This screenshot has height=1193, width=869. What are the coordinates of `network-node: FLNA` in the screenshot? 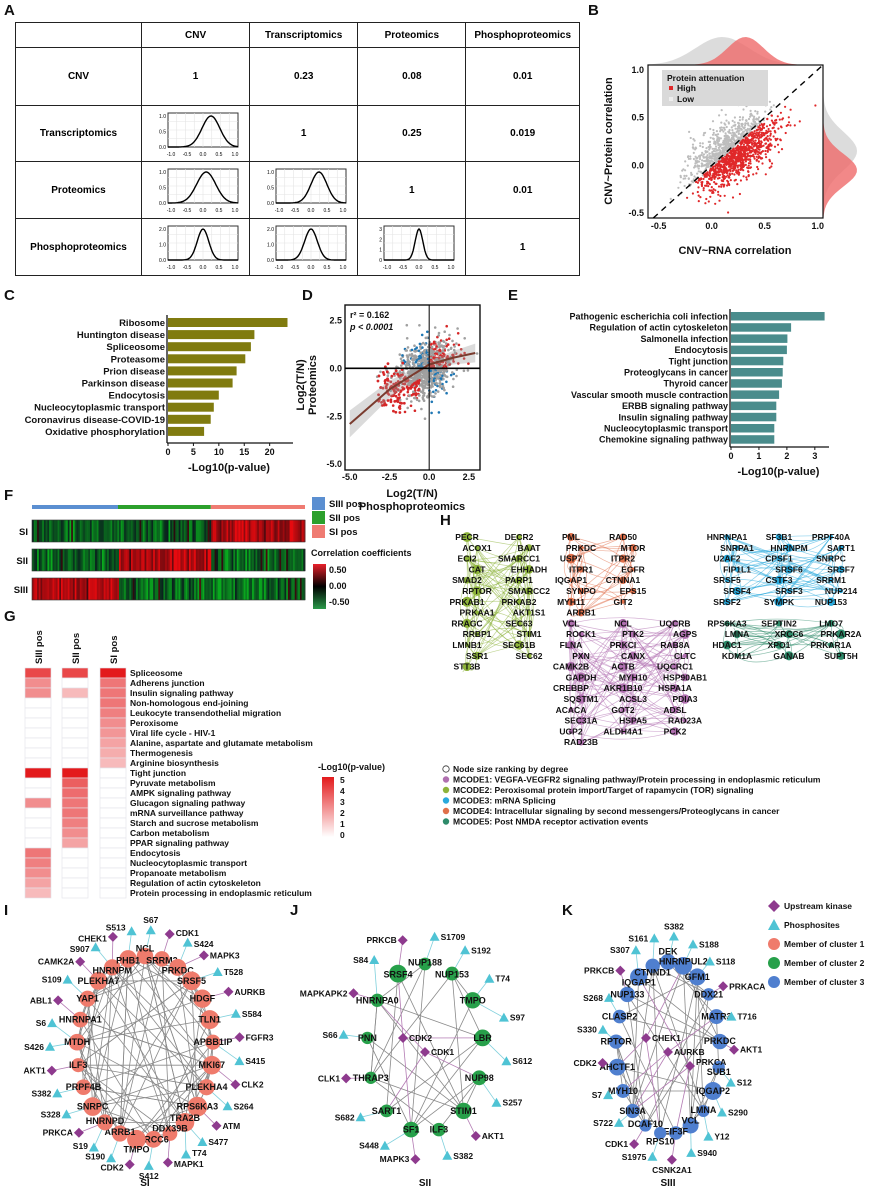 It's located at (571, 645).